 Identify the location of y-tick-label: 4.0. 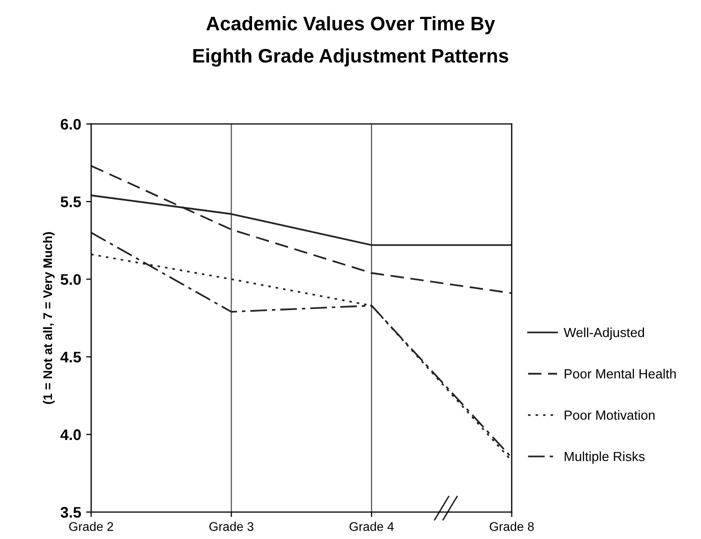
(70, 434).